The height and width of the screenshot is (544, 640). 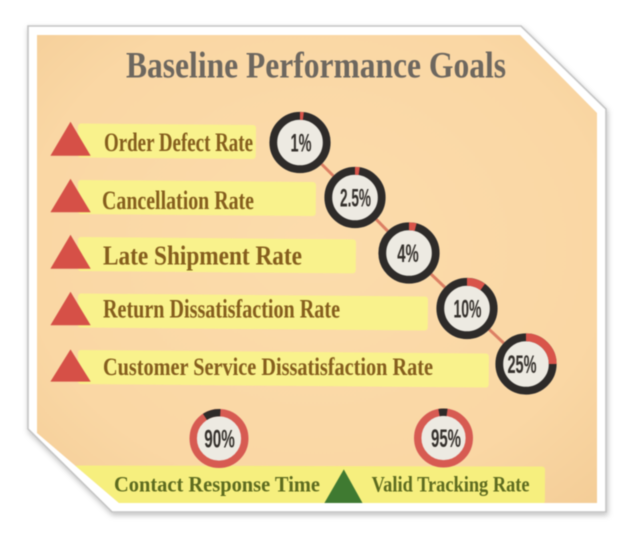 I want to click on svg-text: 90%, so click(x=219, y=440).